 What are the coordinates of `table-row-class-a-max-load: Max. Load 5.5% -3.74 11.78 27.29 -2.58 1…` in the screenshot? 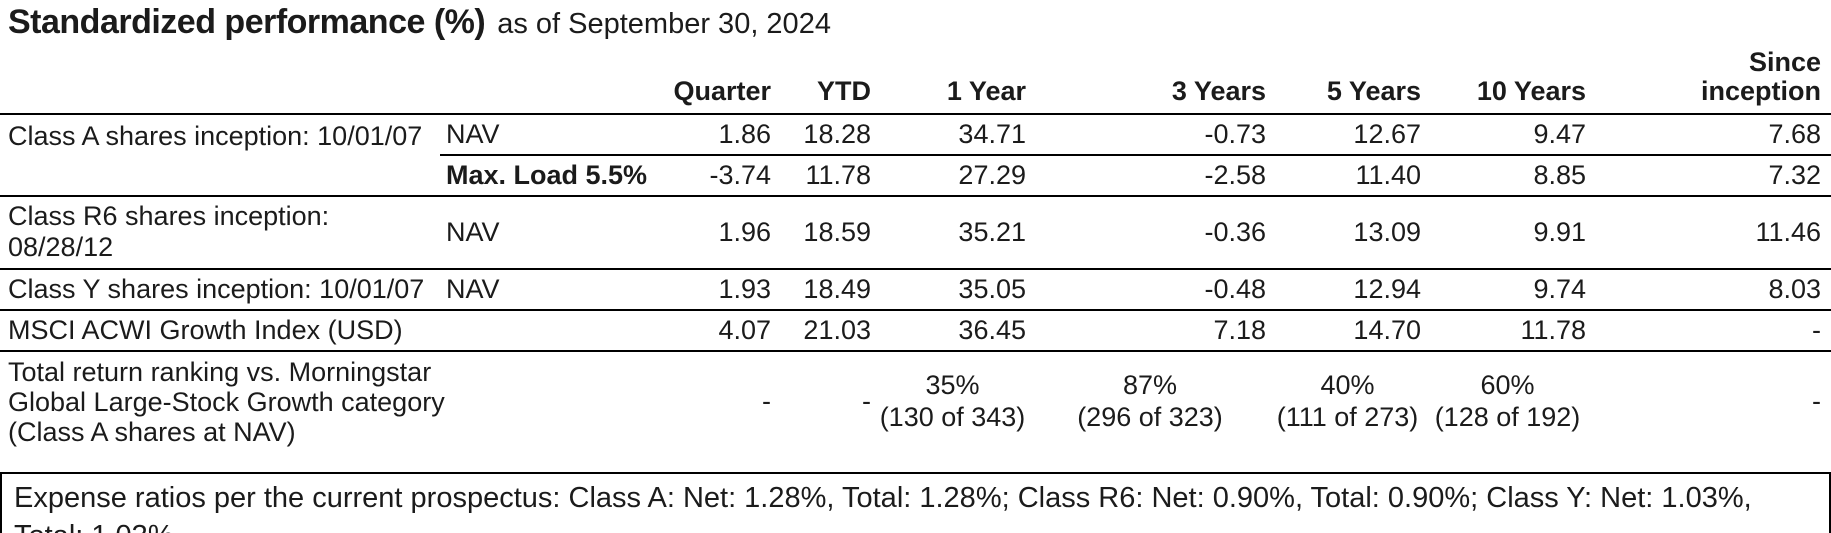 It's located at (915, 176).